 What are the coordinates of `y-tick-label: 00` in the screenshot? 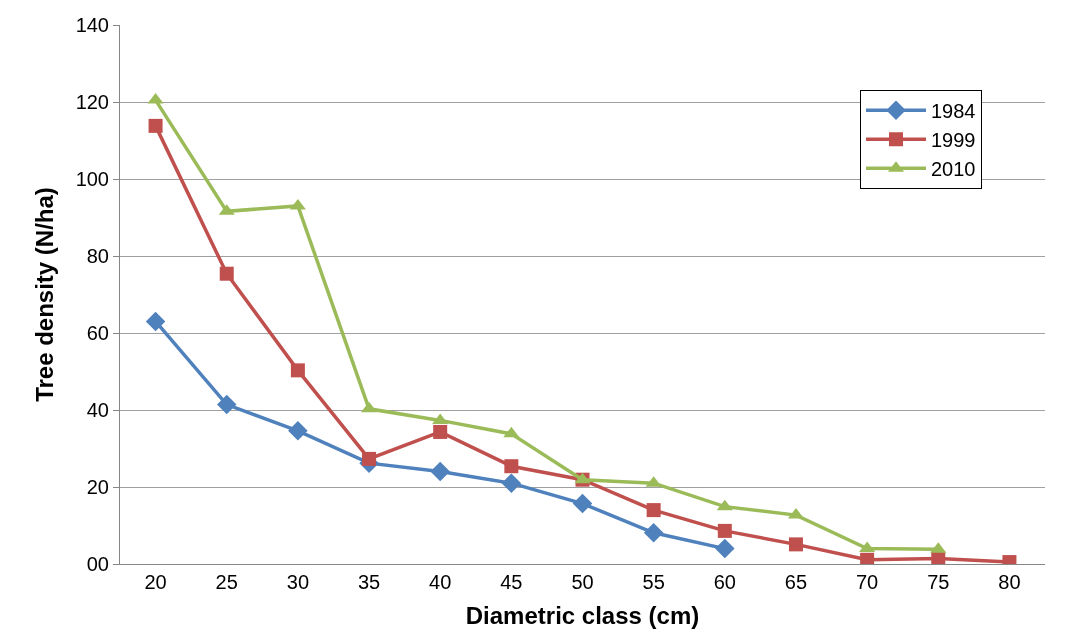 It's located at (97, 564).